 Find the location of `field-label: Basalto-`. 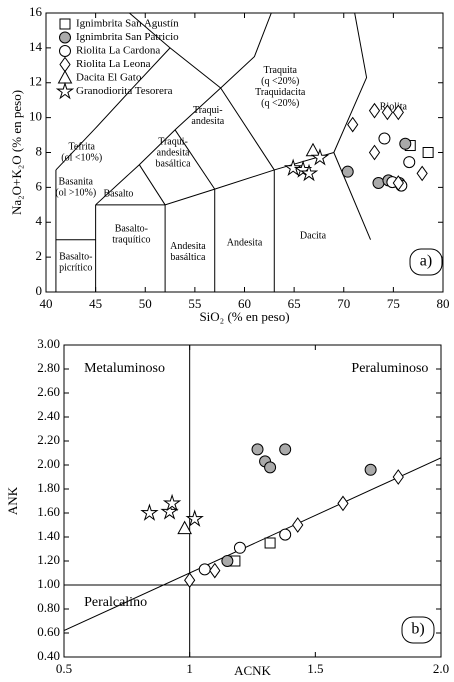

field-label: Basalto- is located at coordinates (131, 229).